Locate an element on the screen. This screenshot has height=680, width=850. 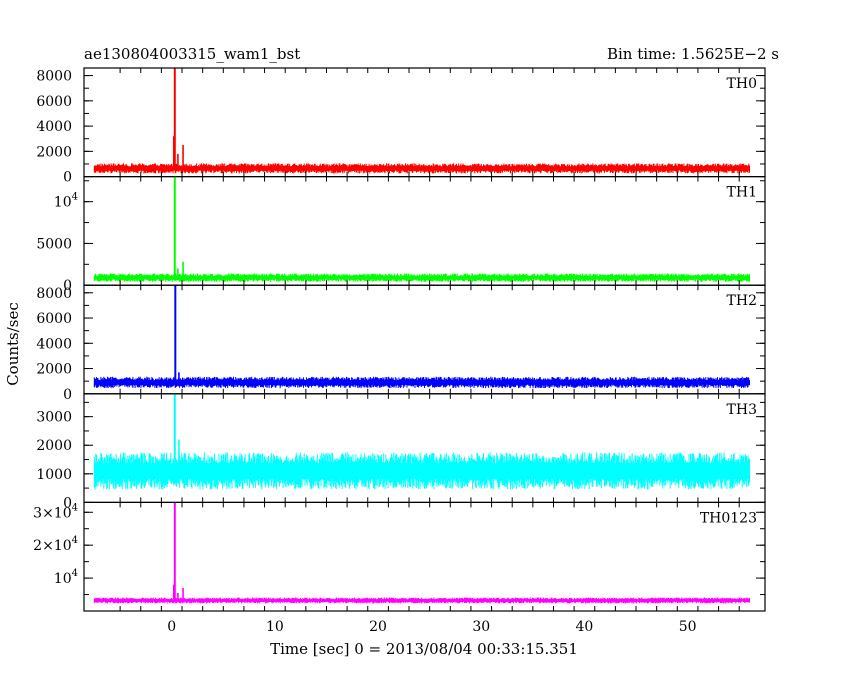
y-tick-label: 2×10⁴ is located at coordinates (55, 544).